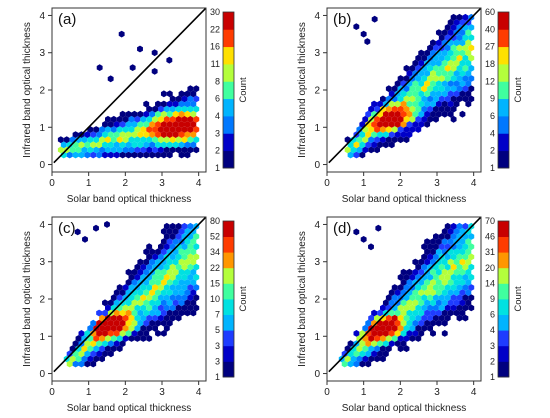  I want to click on colorbar-tick-label: 2, so click(492, 361).